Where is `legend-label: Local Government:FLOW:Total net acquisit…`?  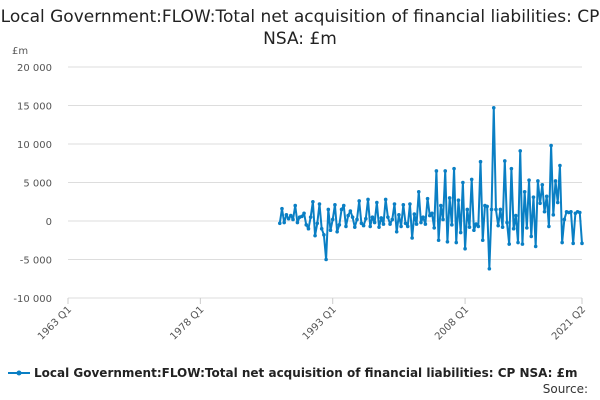
legend-label: Local Government:FLOW:Total net acquisit… is located at coordinates (306, 373).